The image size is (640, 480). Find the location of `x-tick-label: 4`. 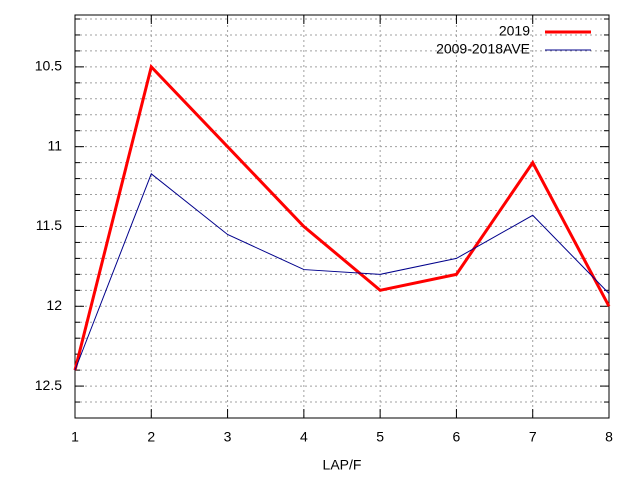

x-tick-label: 4 is located at coordinates (304, 437).